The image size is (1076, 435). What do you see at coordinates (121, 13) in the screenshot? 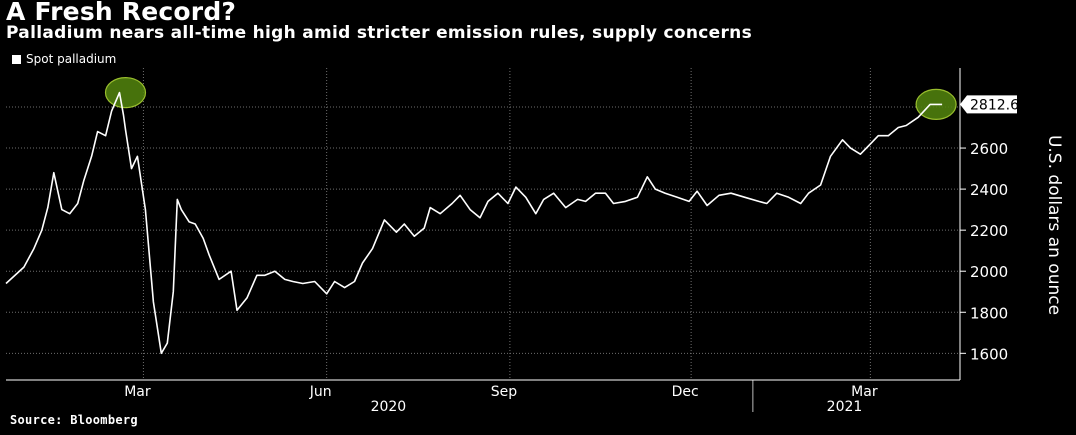
I see `chart-title: A Fresh Record?` at bounding box center [121, 13].